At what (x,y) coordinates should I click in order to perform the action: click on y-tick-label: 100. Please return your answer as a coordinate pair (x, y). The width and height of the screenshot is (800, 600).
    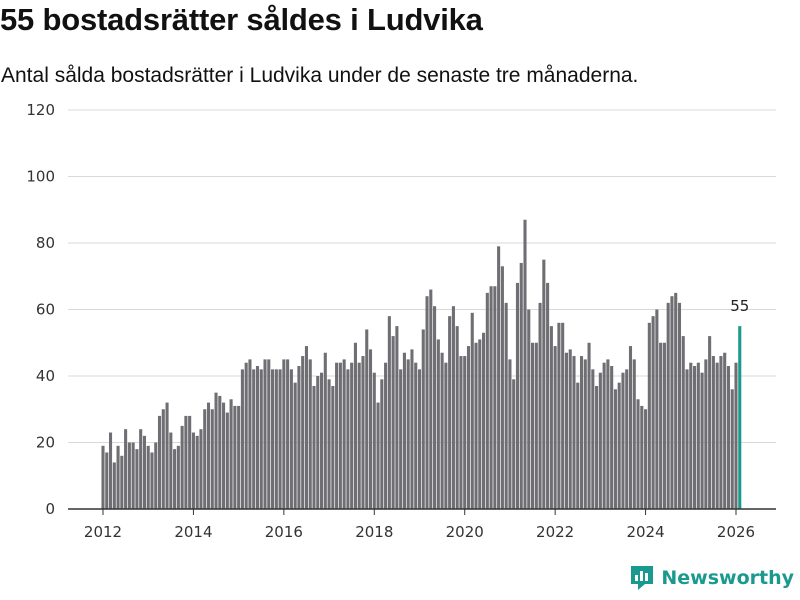
    Looking at the image, I should click on (40, 177).